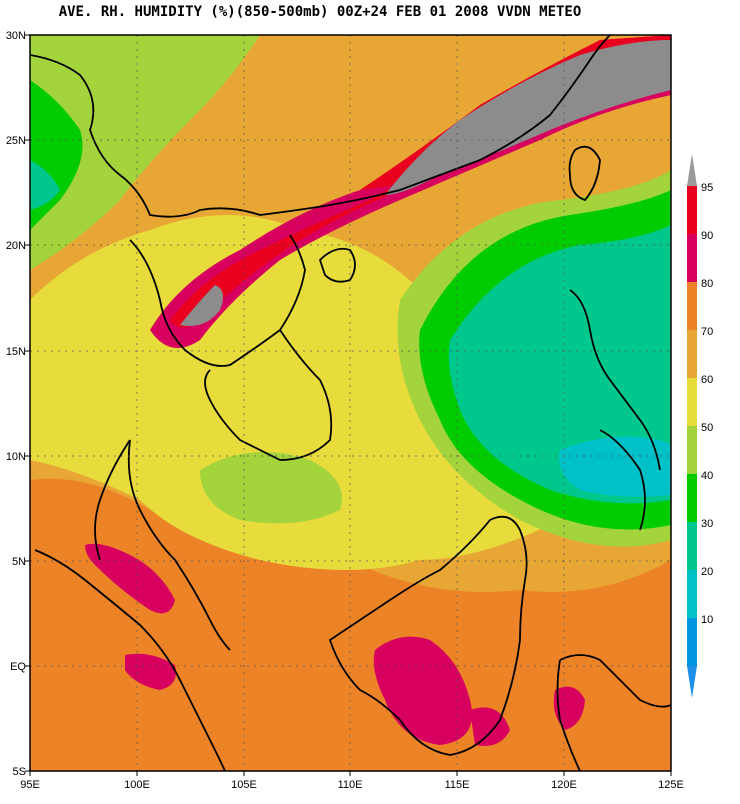  What do you see at coordinates (19, 562) in the screenshot?
I see `y-tick-label: 5N` at bounding box center [19, 562].